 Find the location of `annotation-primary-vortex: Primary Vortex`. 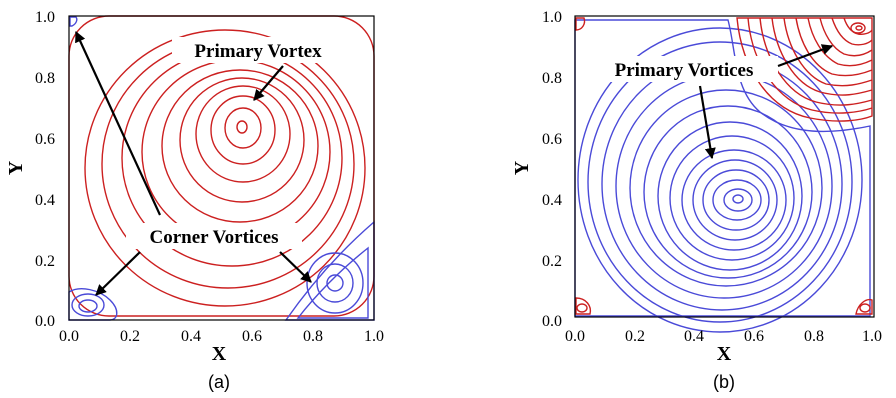

annotation-primary-vortex: Primary Vortex is located at coordinates (258, 69).